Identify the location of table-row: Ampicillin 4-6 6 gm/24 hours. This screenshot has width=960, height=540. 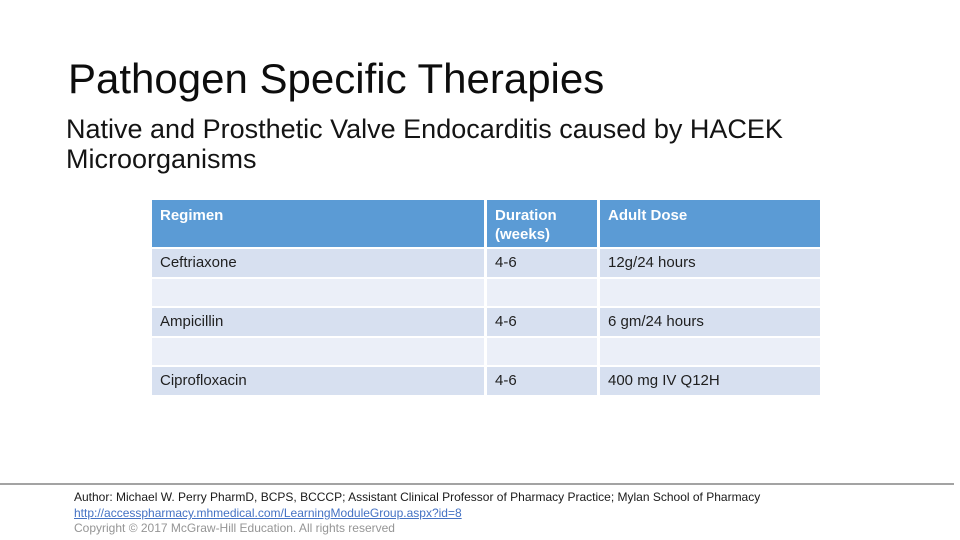
(486, 322).